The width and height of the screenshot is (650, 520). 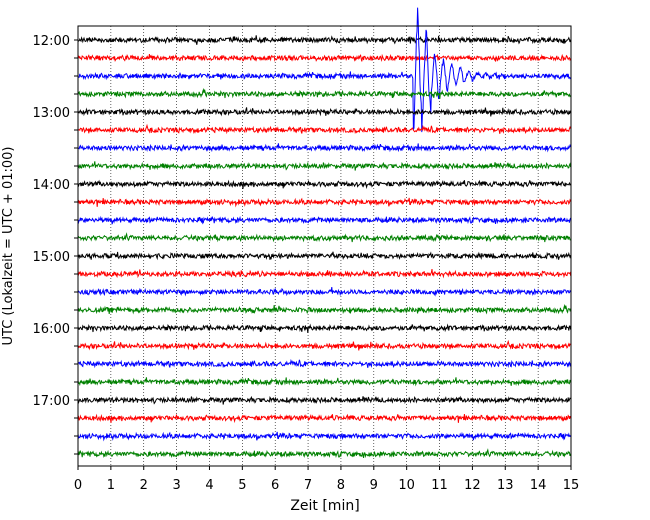 What do you see at coordinates (538, 485) in the screenshot?
I see `x-tick-label: 14` at bounding box center [538, 485].